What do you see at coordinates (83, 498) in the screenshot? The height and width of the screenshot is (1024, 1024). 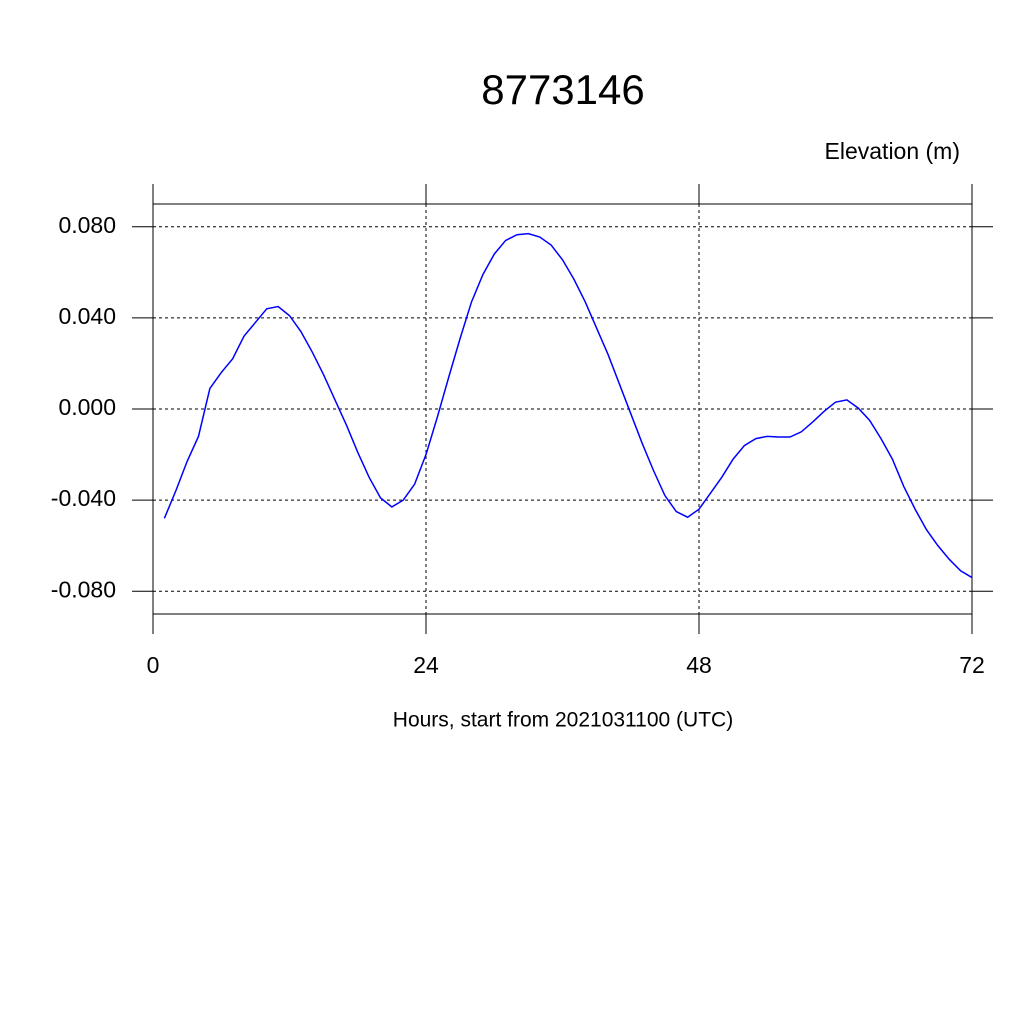 I see `y-tick-label: -0.040` at bounding box center [83, 498].